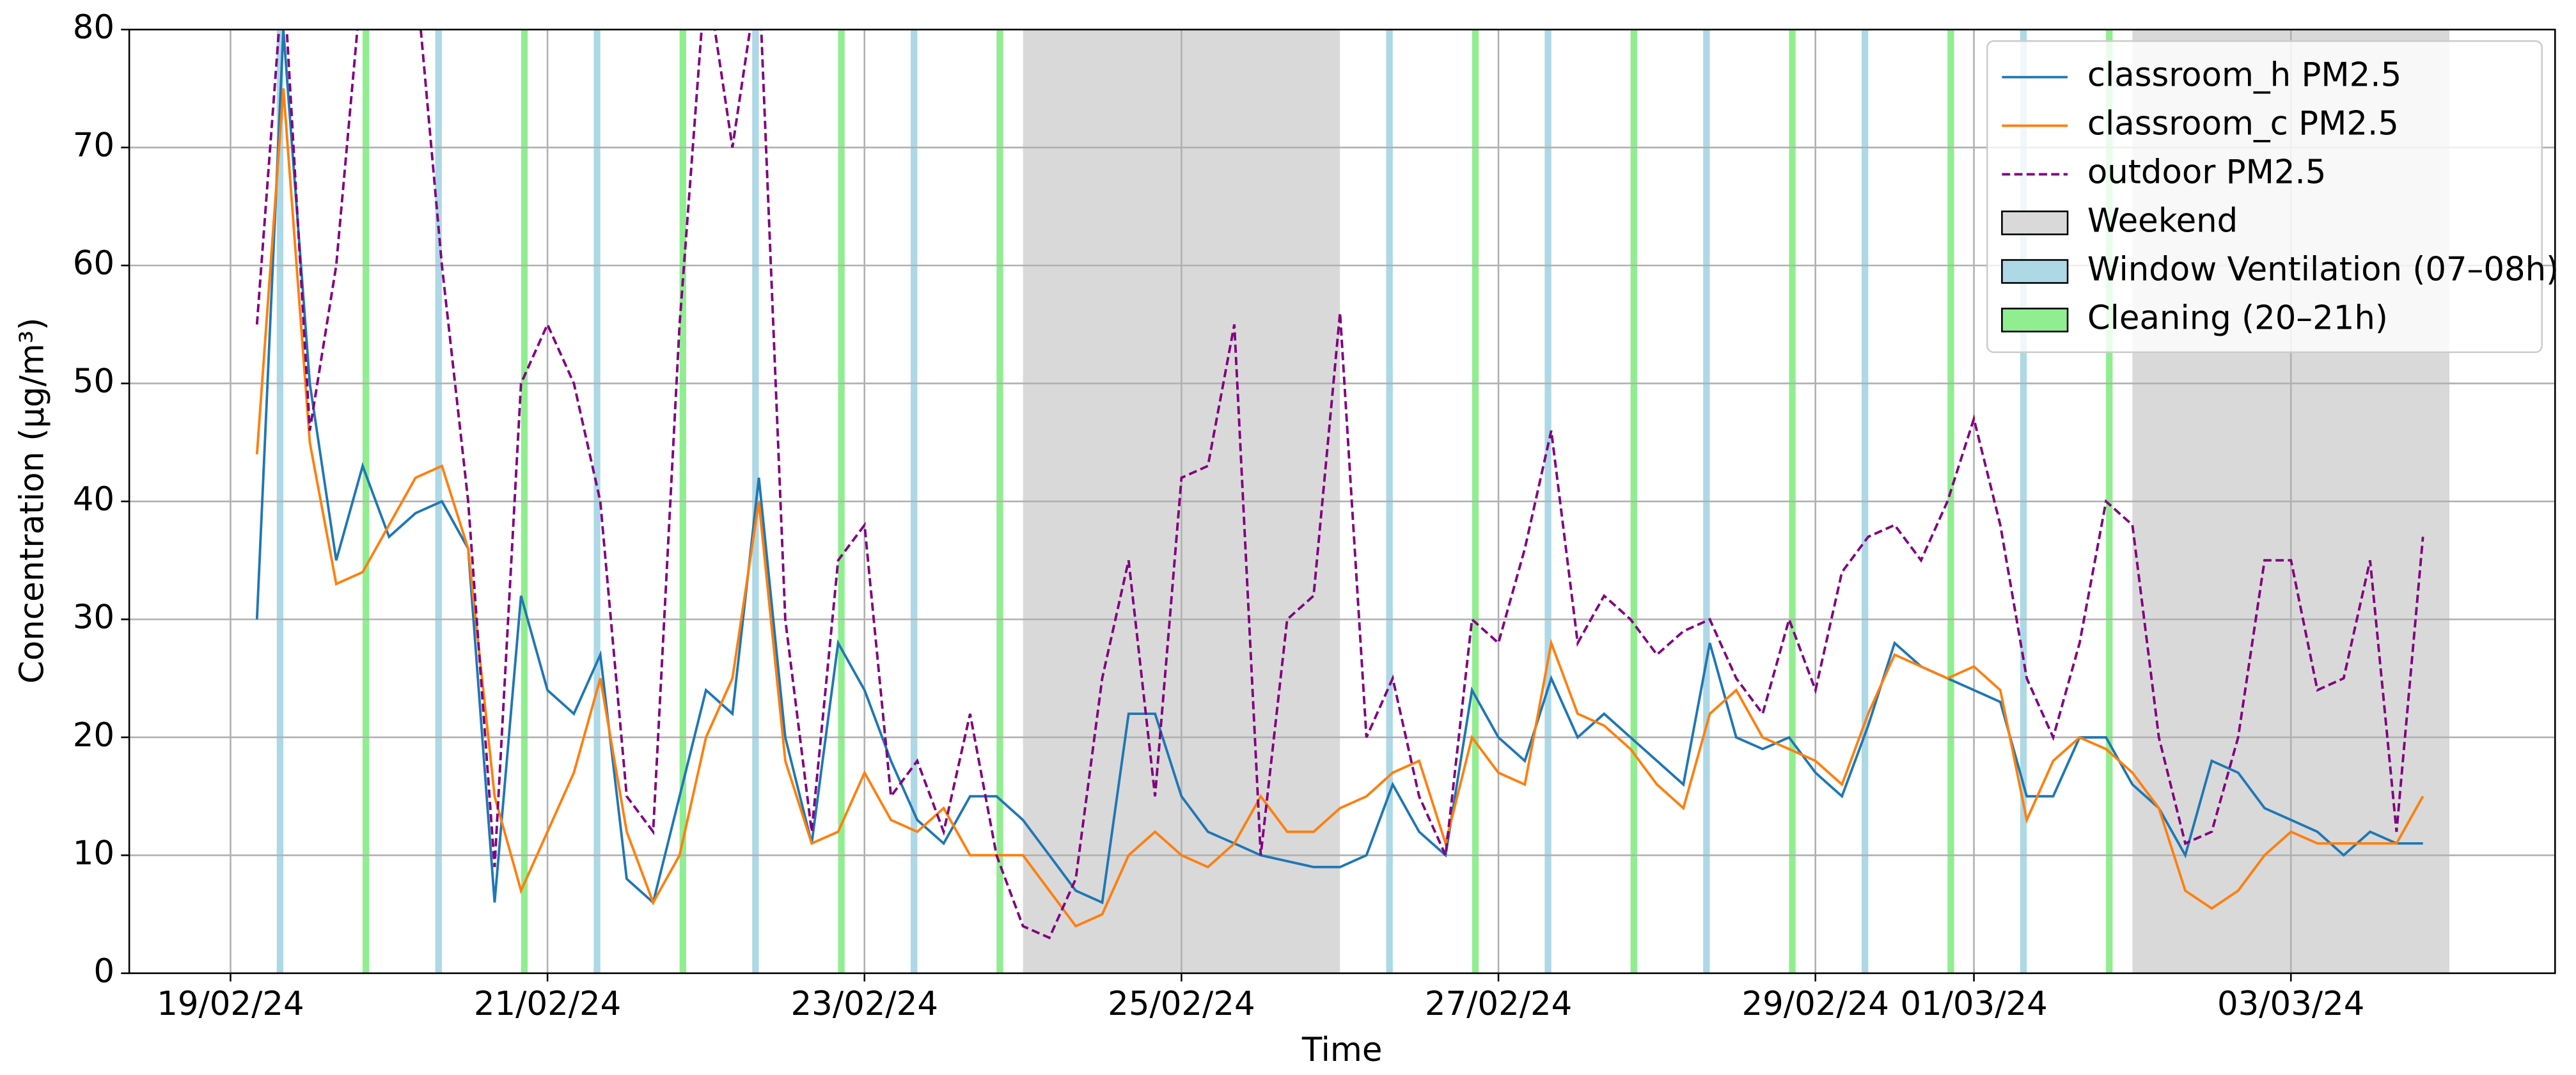 Image resolution: width=2576 pixels, height=1075 pixels. I want to click on y-tick-label: 10, so click(93, 853).